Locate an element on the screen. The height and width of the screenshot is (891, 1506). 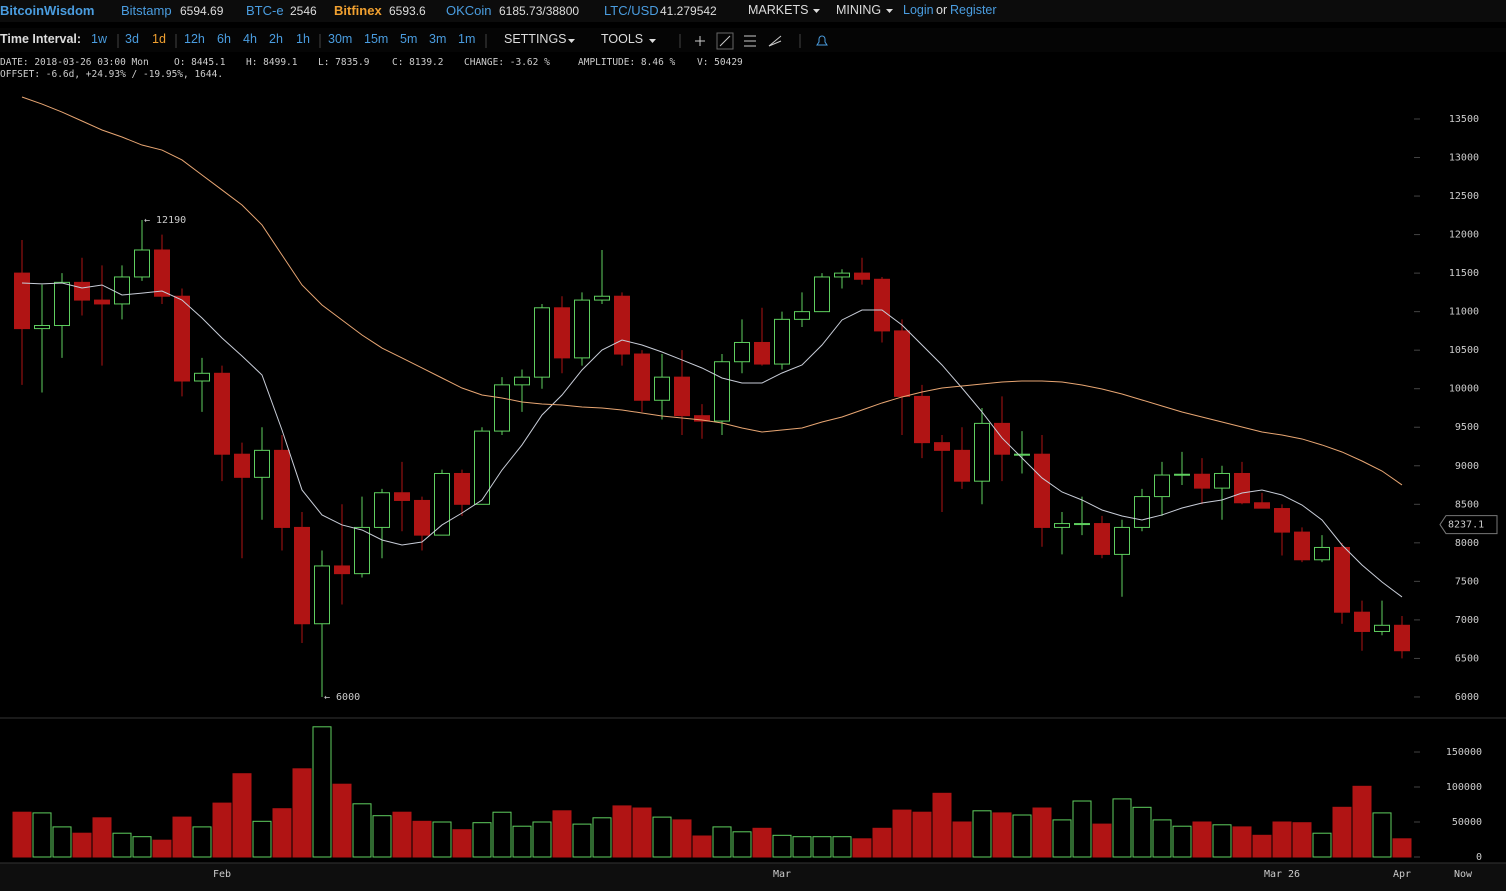
interval-button: 30m is located at coordinates (340, 39).